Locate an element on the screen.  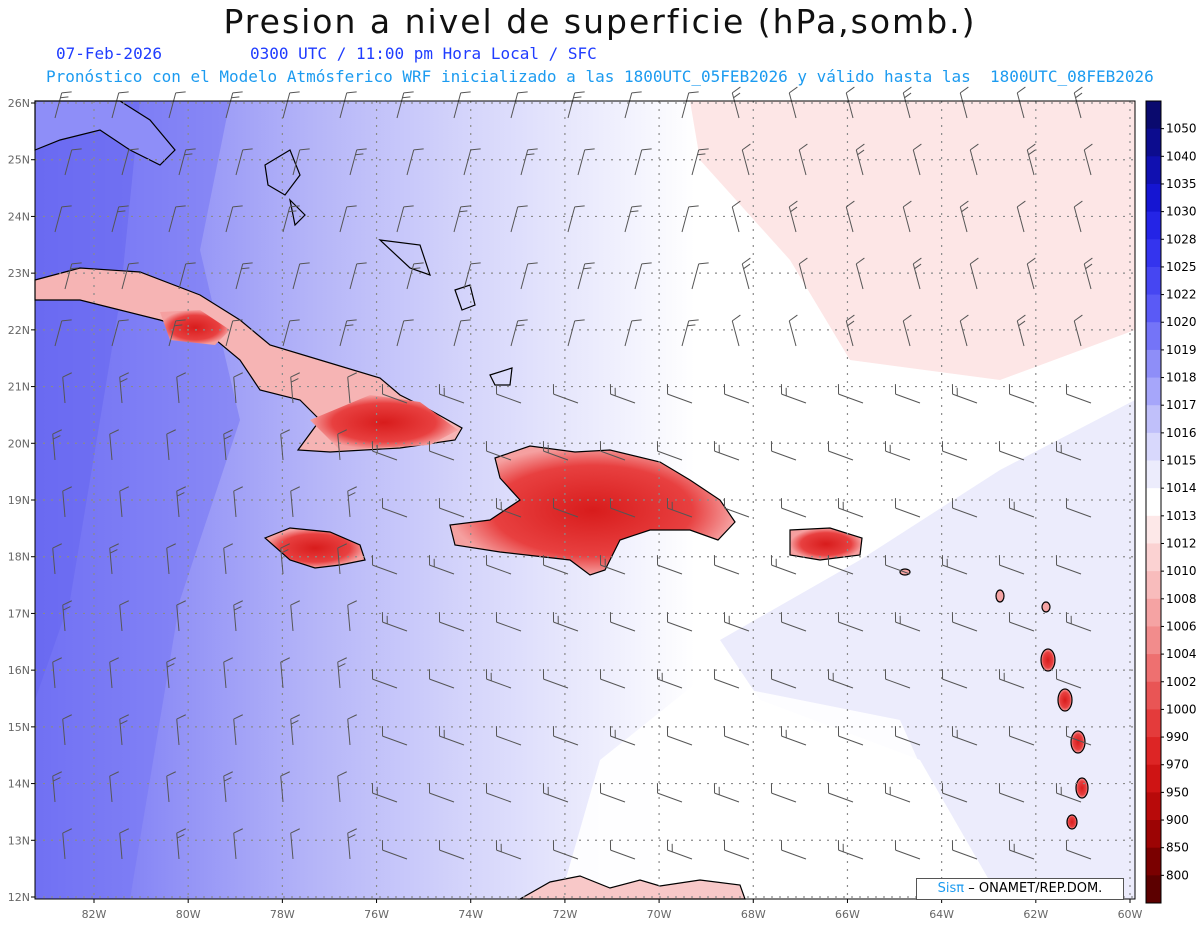
colorbar-label: 1020 is located at coordinates (1181, 322).